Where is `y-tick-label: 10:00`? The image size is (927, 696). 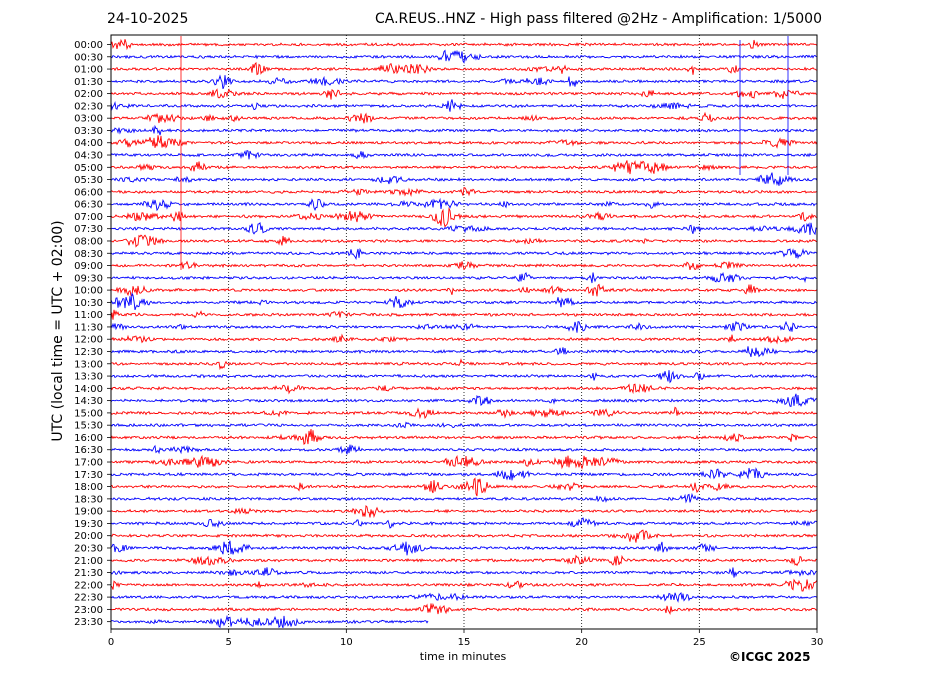
y-tick-label: 10:00 is located at coordinates (88, 291).